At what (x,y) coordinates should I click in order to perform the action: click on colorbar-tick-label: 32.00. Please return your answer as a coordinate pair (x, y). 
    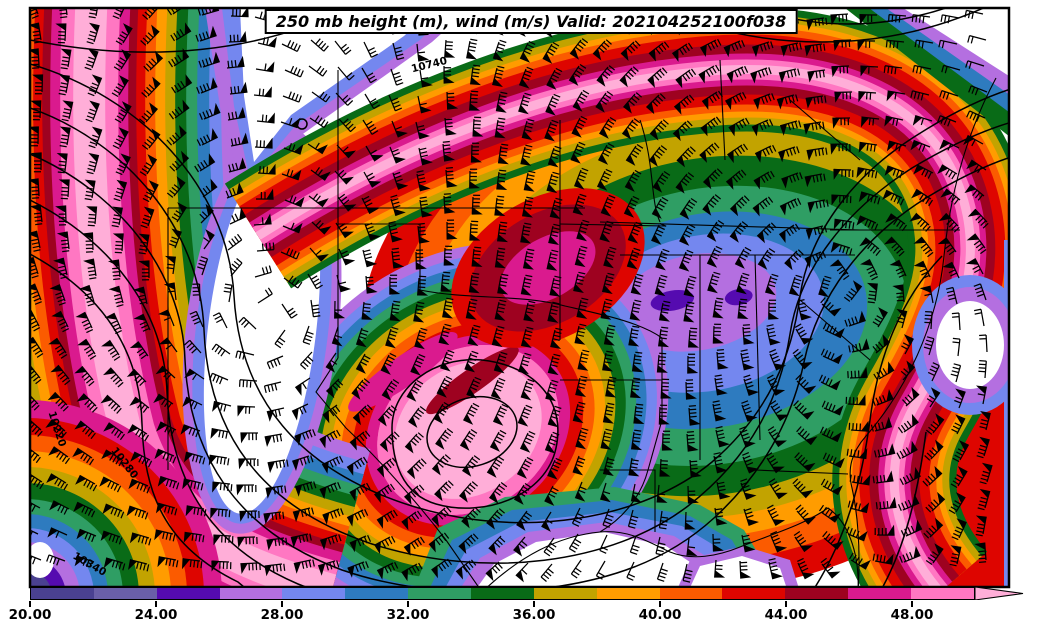
    Looking at the image, I should click on (408, 615).